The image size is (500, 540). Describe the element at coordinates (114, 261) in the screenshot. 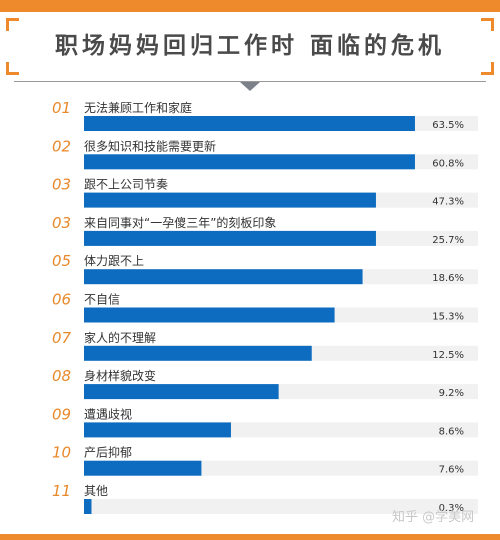

I see `category-label: 体力跟不上` at that location.